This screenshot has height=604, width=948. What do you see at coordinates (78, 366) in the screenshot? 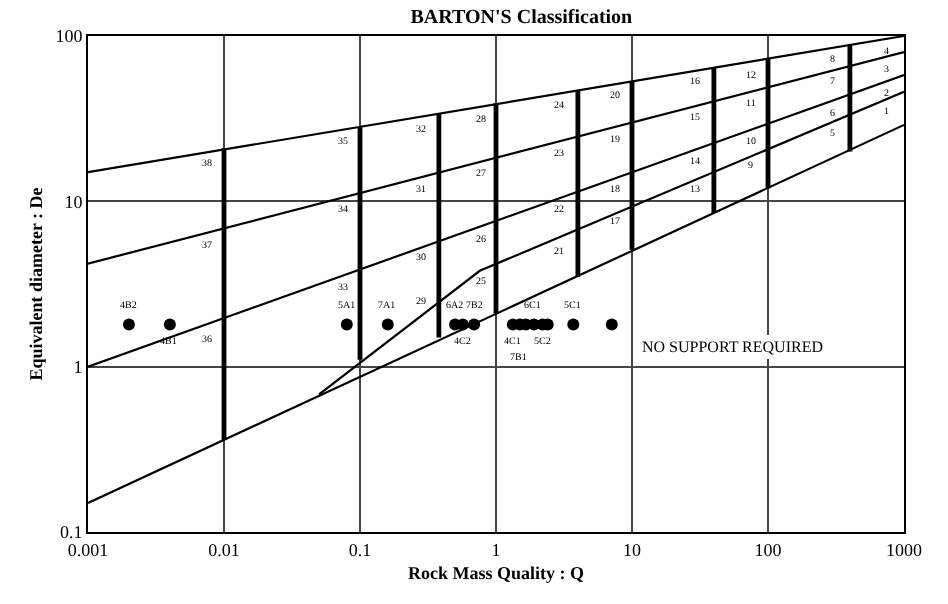
I see `y-tick-label: 1` at bounding box center [78, 366].